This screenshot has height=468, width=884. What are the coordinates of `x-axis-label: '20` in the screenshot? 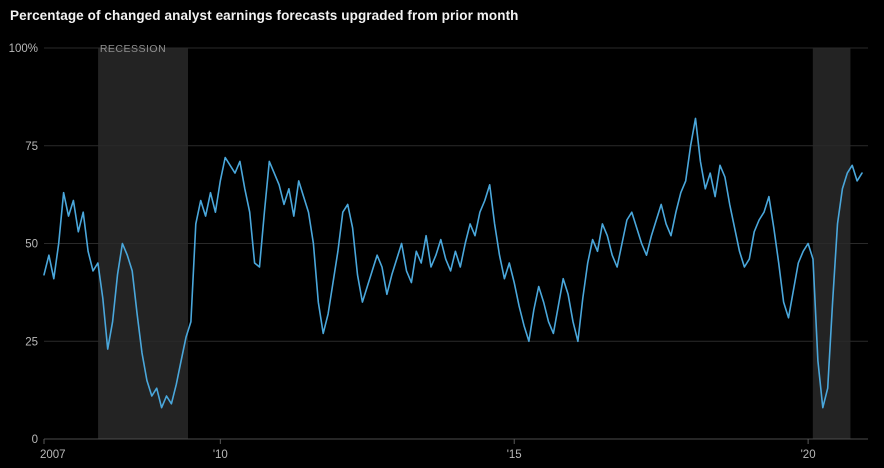 It's located at (808, 455).